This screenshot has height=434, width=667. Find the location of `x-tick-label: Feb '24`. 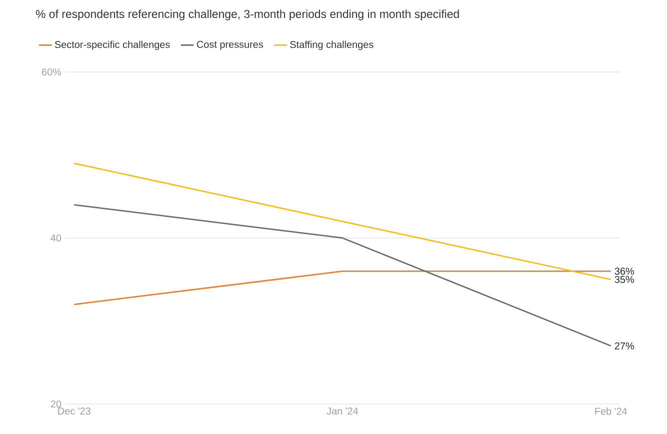

x-tick-label: Feb '24 is located at coordinates (611, 411).